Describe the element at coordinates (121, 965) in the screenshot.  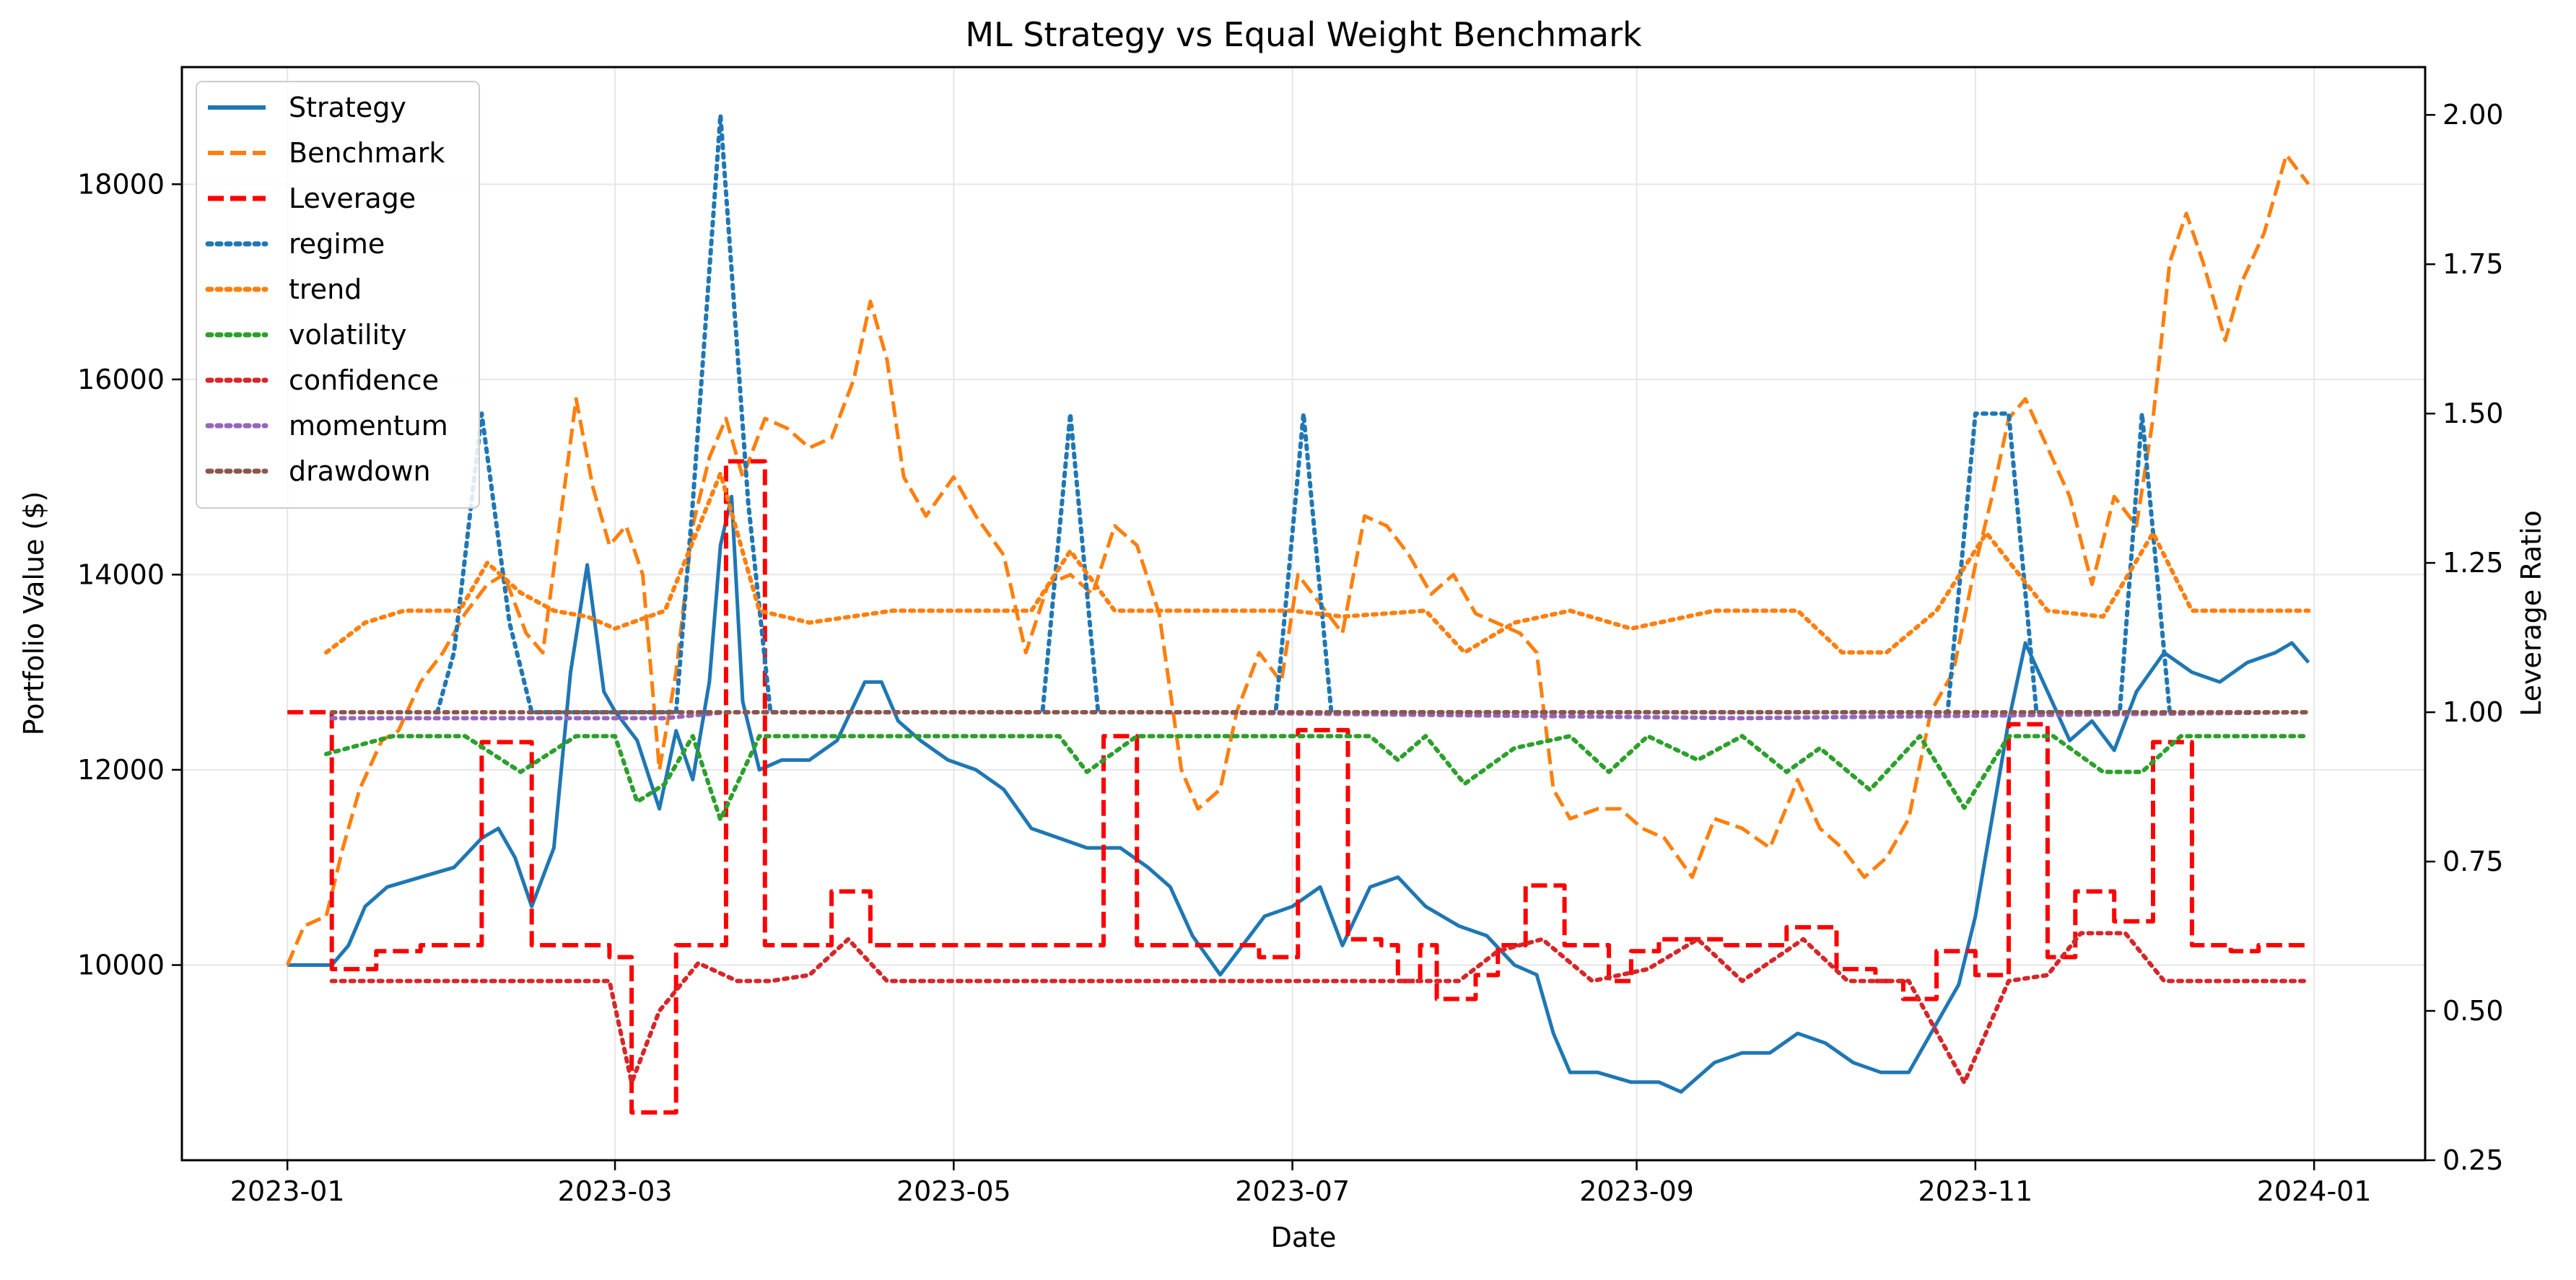
I see `y-tick-label: 10000` at that location.